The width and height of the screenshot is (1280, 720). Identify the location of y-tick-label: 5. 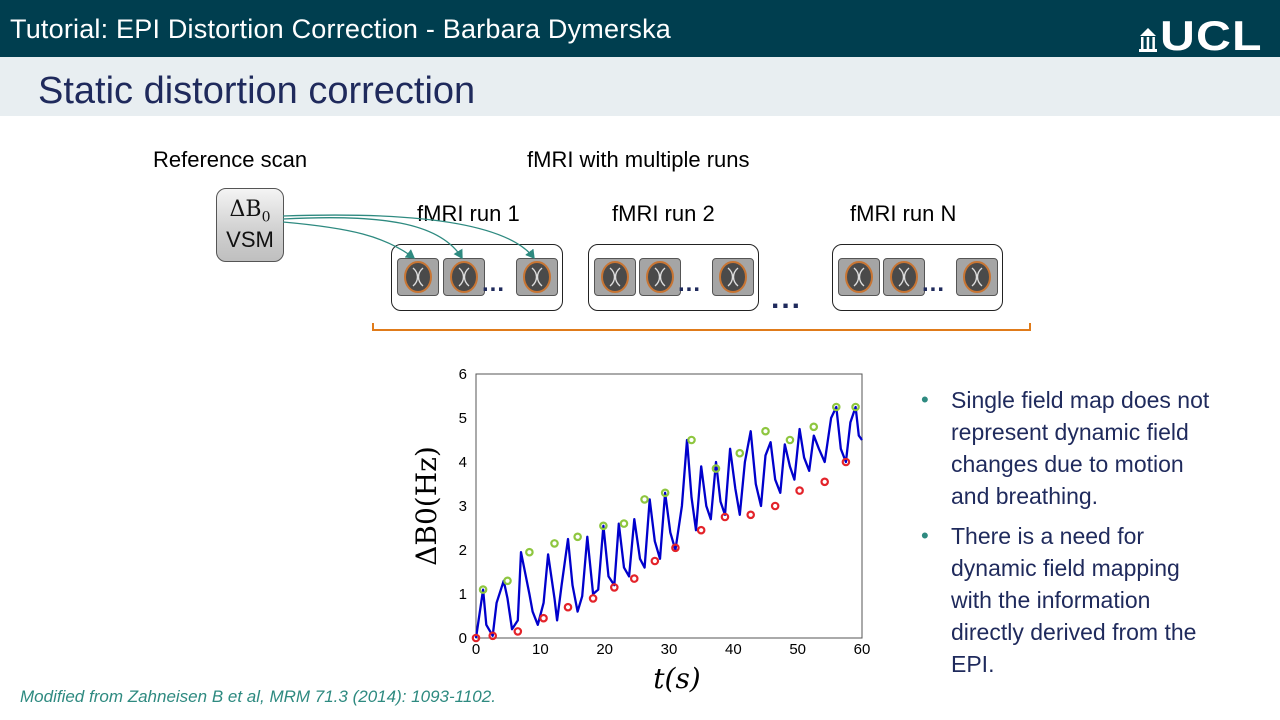
(463, 418).